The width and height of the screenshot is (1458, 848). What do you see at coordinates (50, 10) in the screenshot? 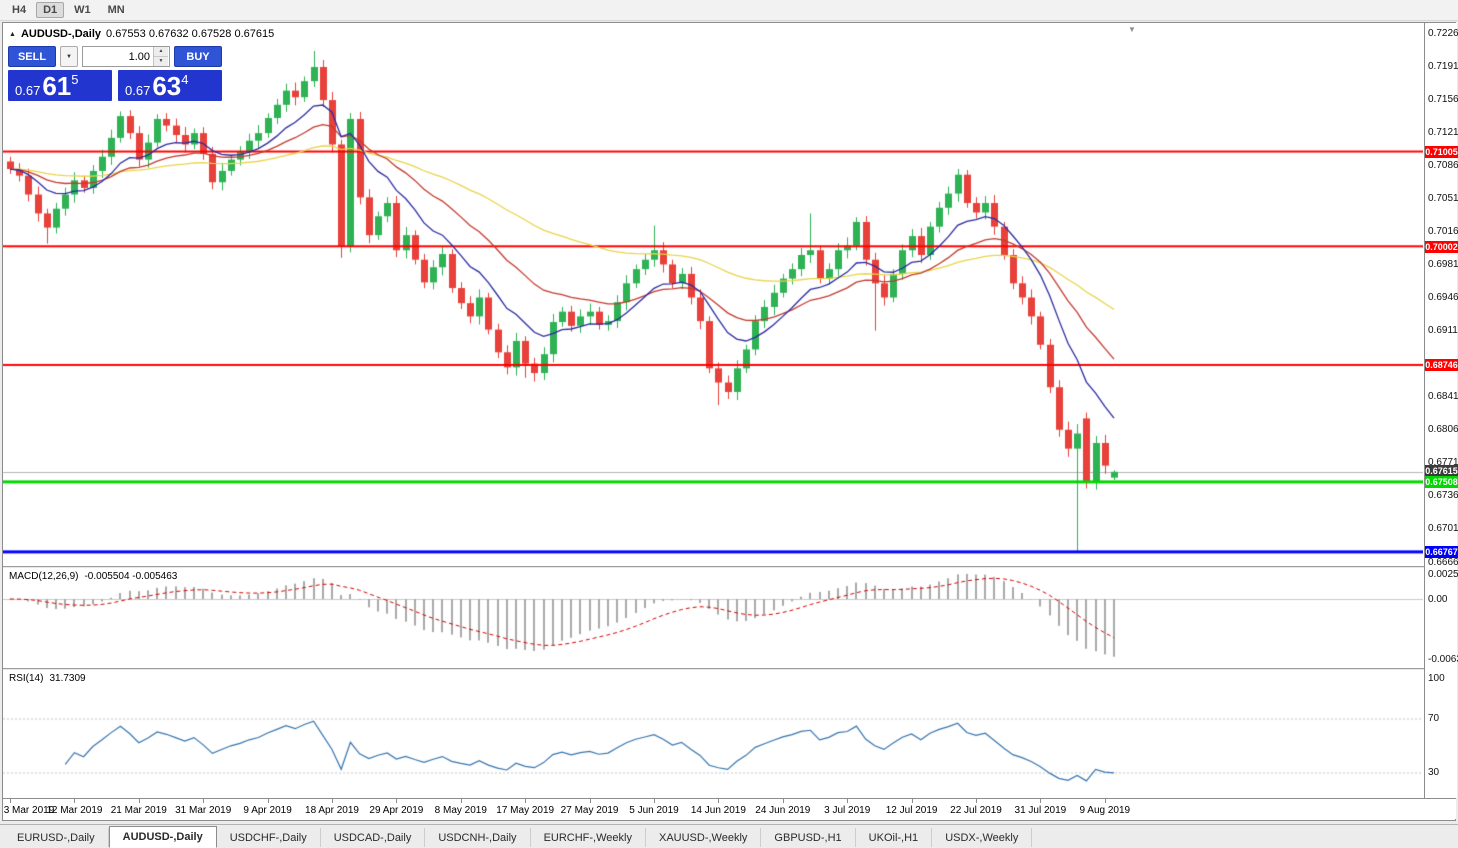
I see `timeframe-button-d1: D1` at bounding box center [50, 10].